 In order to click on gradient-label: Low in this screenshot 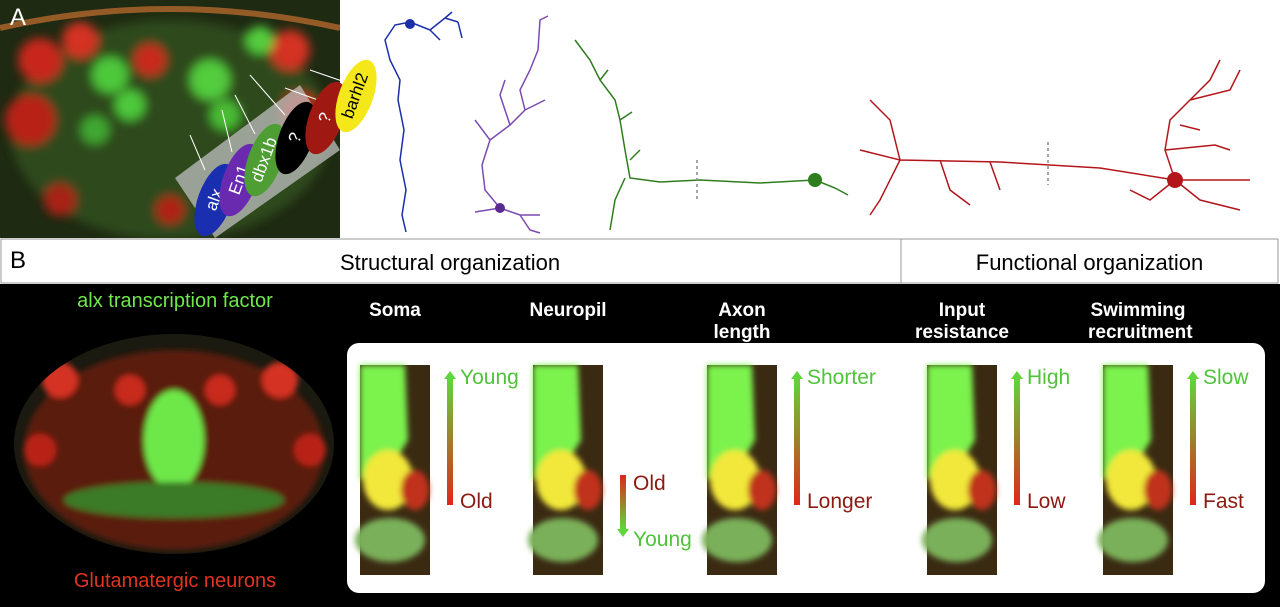, I will do `click(1046, 501)`.